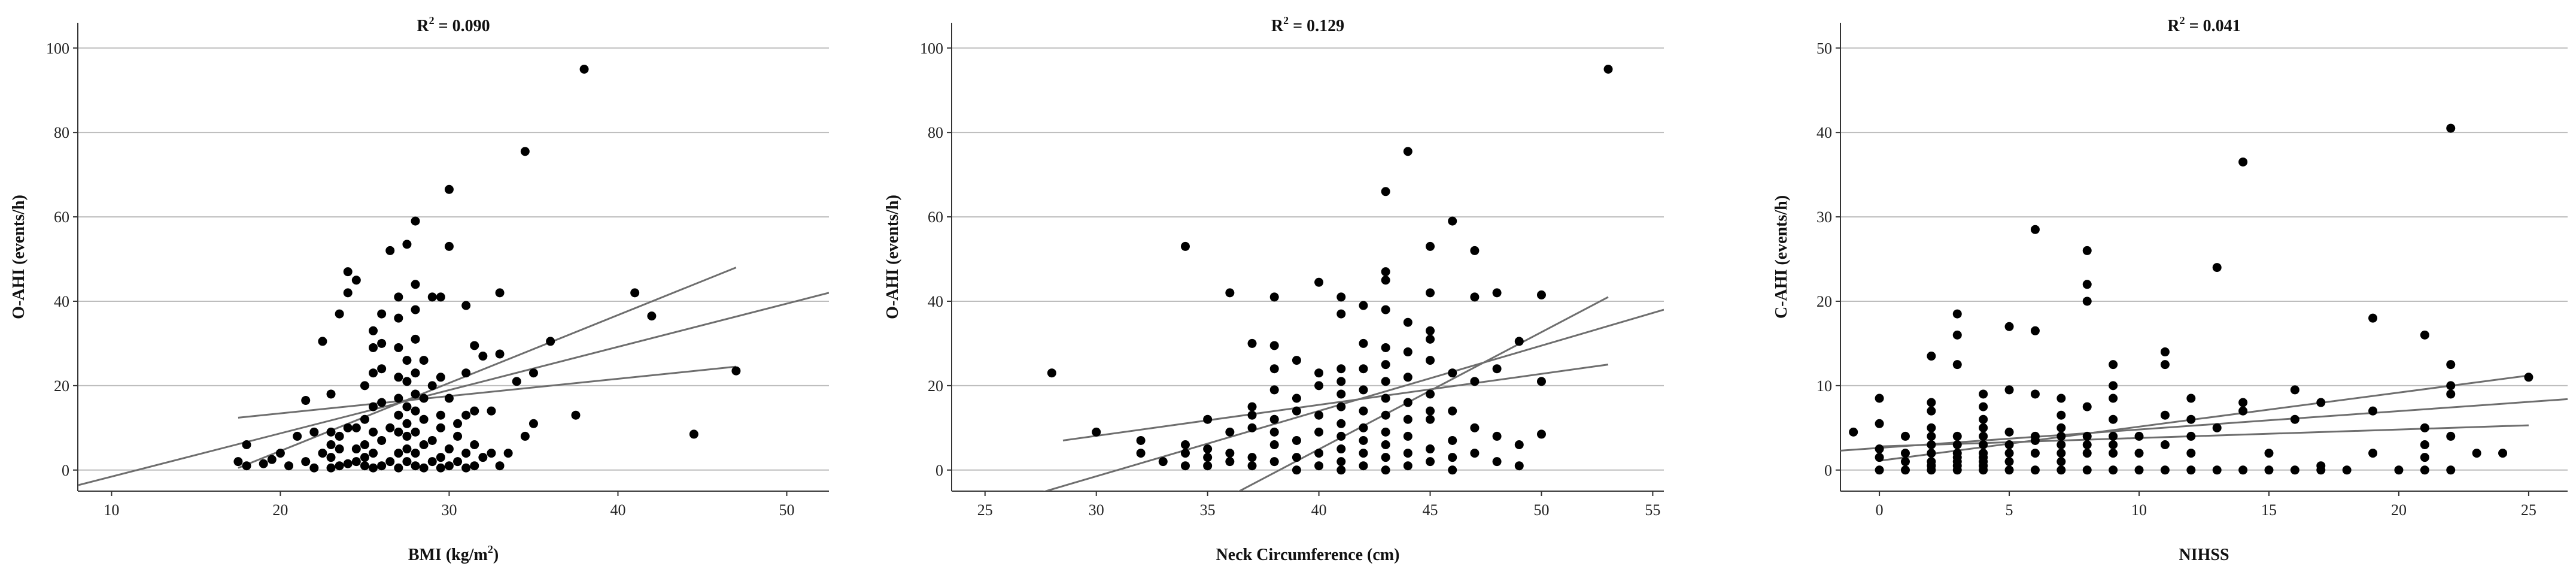 This screenshot has width=2576, height=569. Describe the element at coordinates (985, 510) in the screenshot. I see `x-tick-label: 25` at that location.